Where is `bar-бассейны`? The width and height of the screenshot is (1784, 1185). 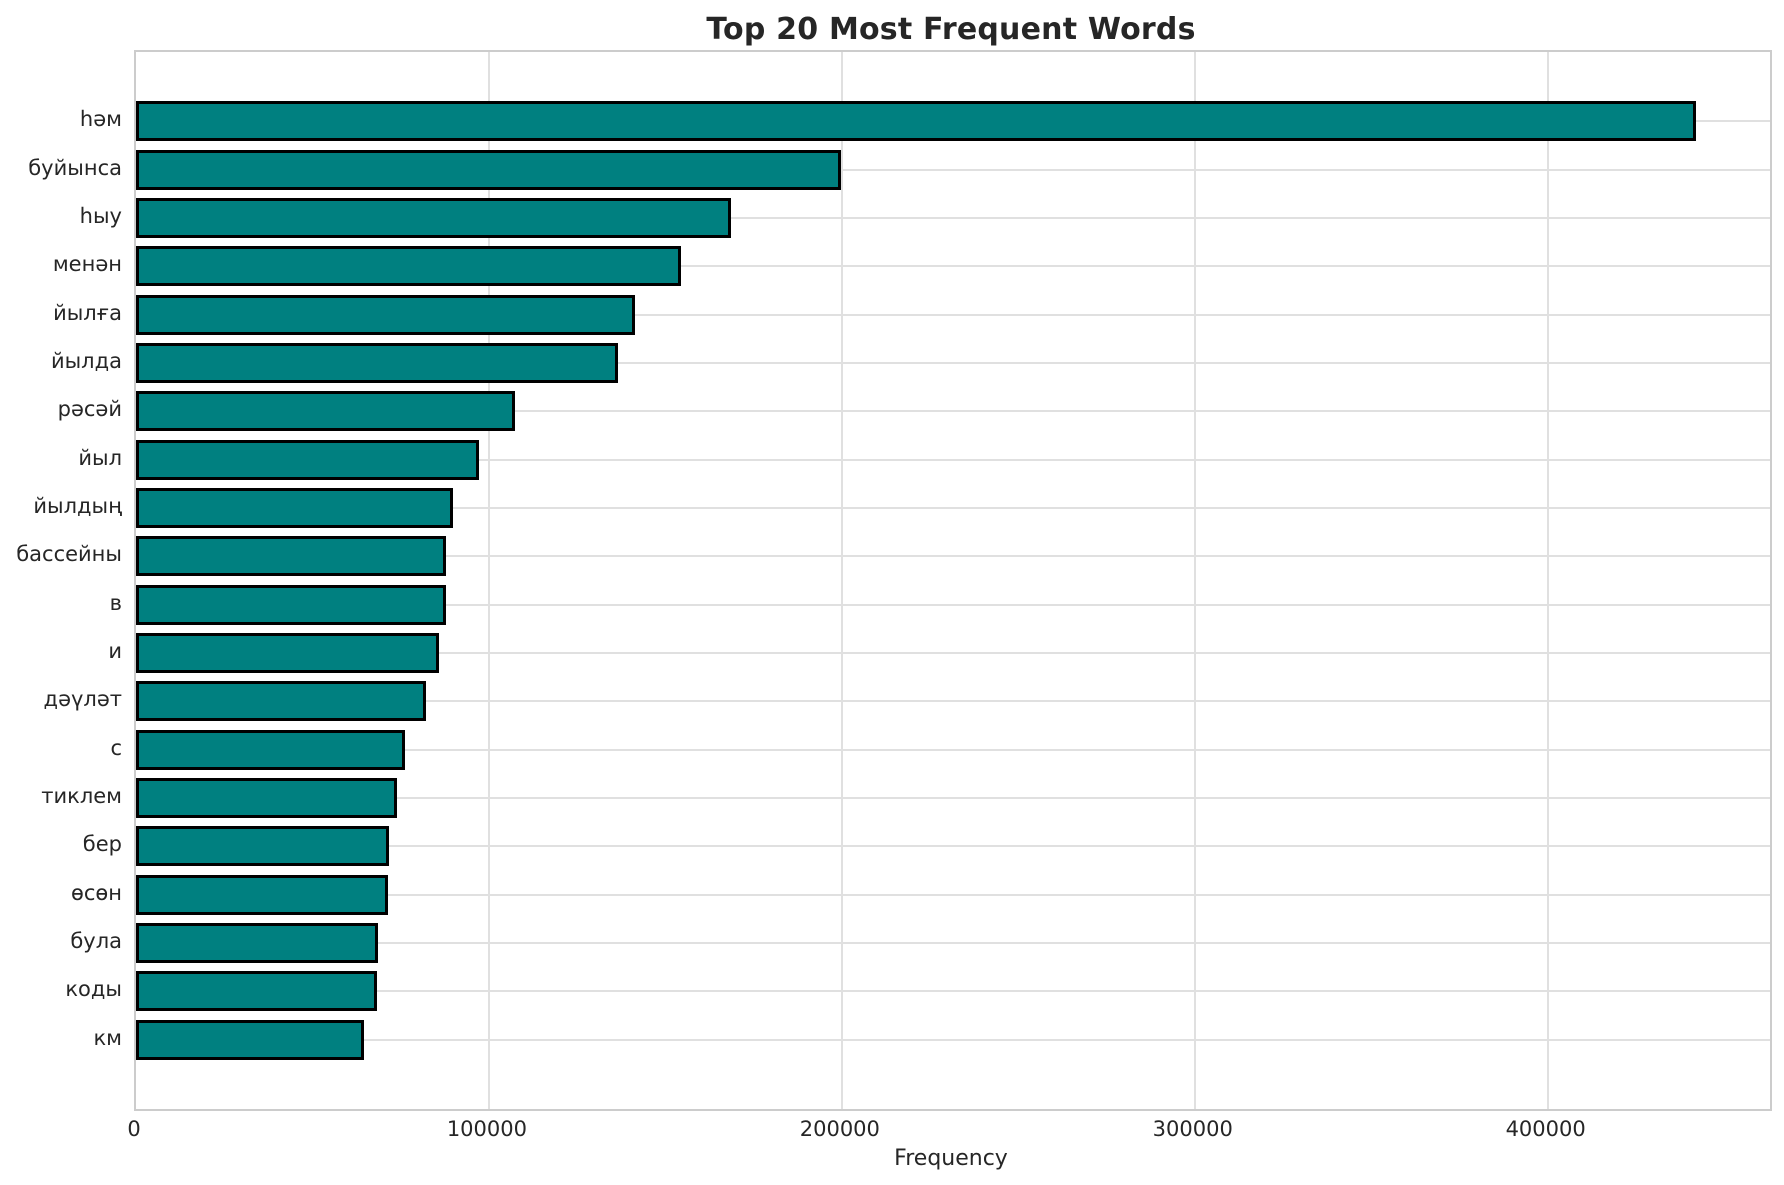 bar-бассейны is located at coordinates (291, 556).